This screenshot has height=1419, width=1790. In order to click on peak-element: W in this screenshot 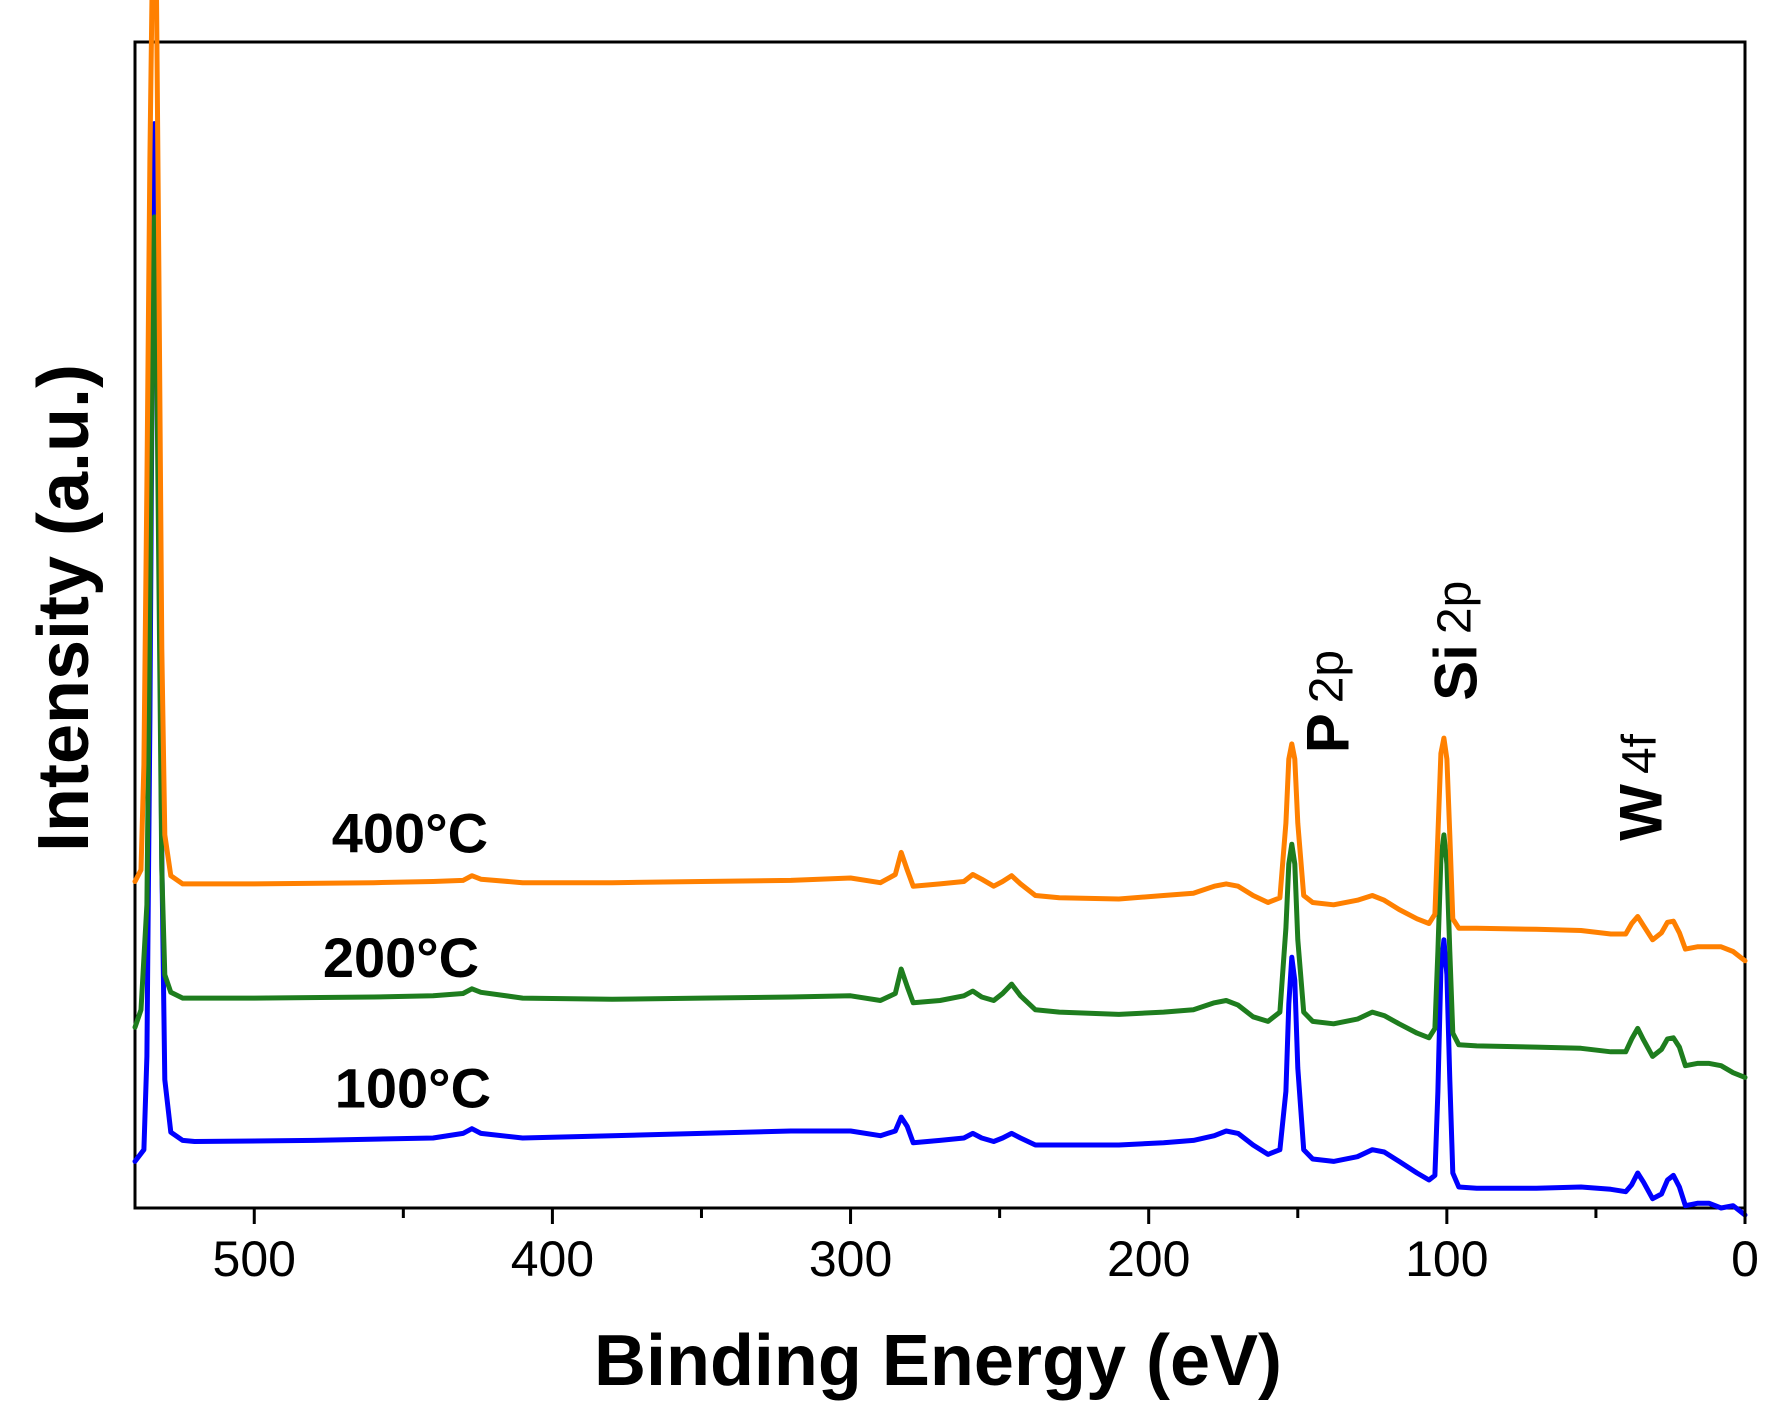, I will do `click(1641, 812)`.